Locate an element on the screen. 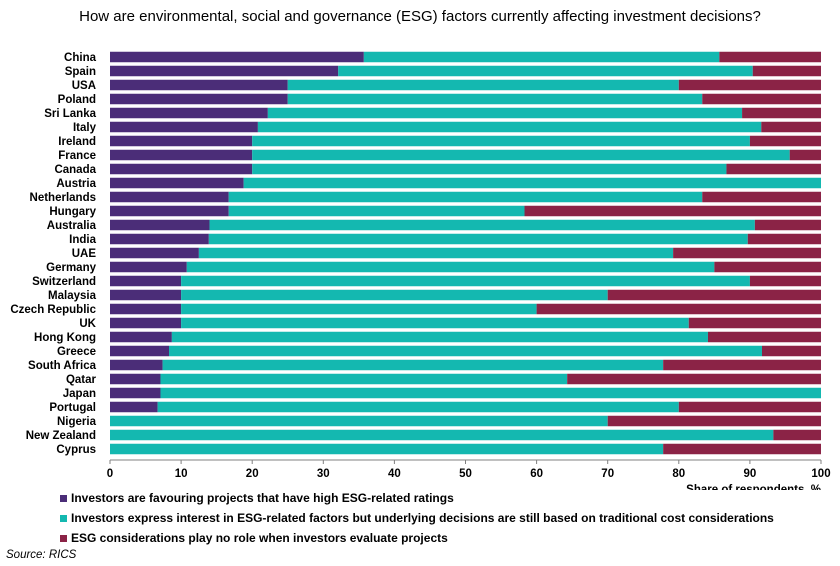 The width and height of the screenshot is (840, 566). x-tick-label-40: 40 is located at coordinates (394, 474).